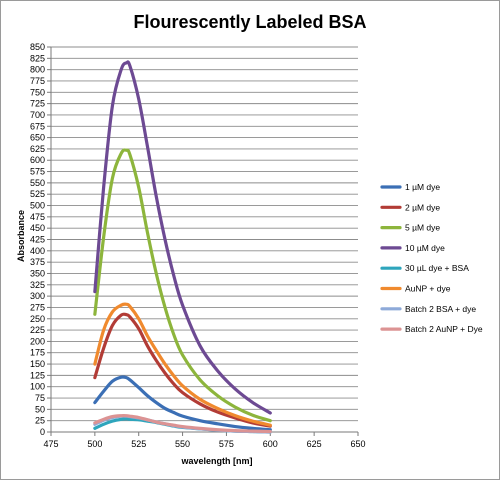  Describe the element at coordinates (42, 432) in the screenshot. I see `y-tick-label: 0` at that location.